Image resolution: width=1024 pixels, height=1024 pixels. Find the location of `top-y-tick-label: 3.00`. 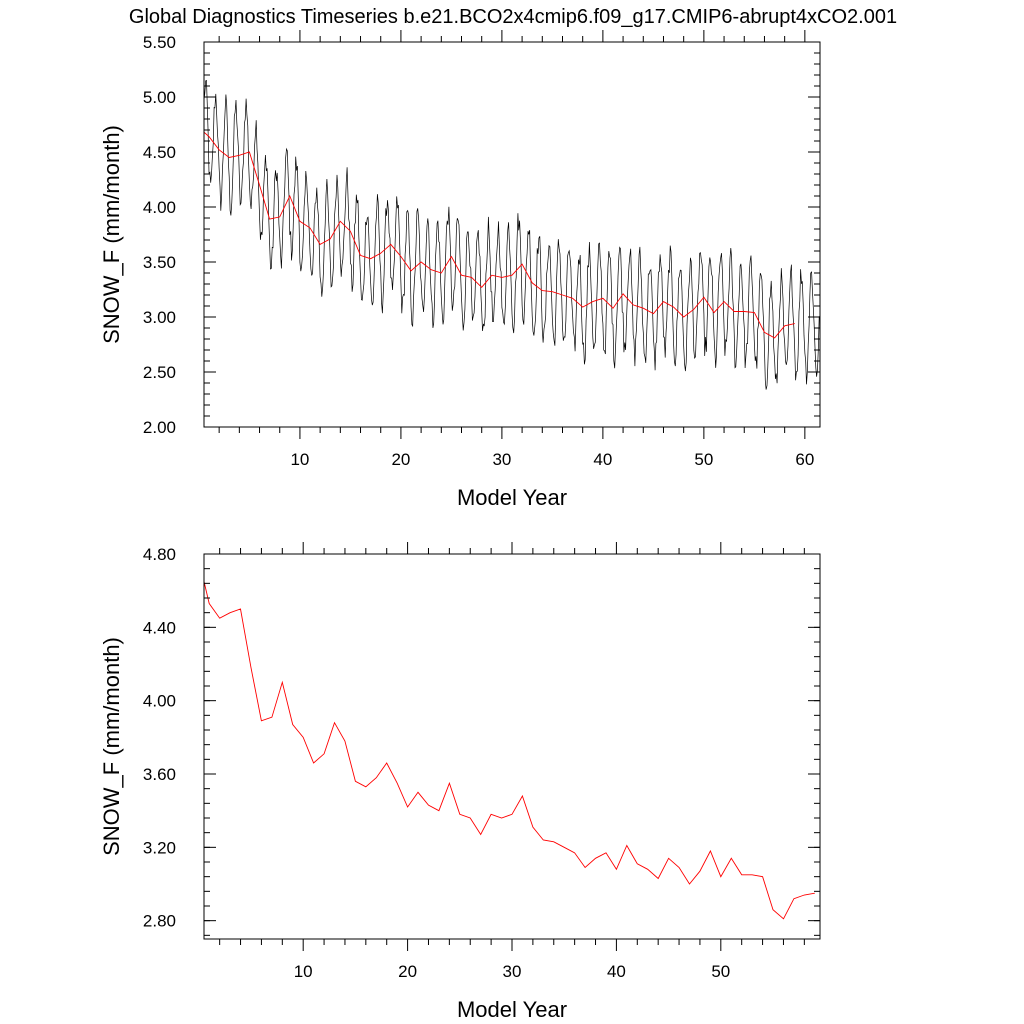

top-y-tick-label: 3.00 is located at coordinates (159, 317).